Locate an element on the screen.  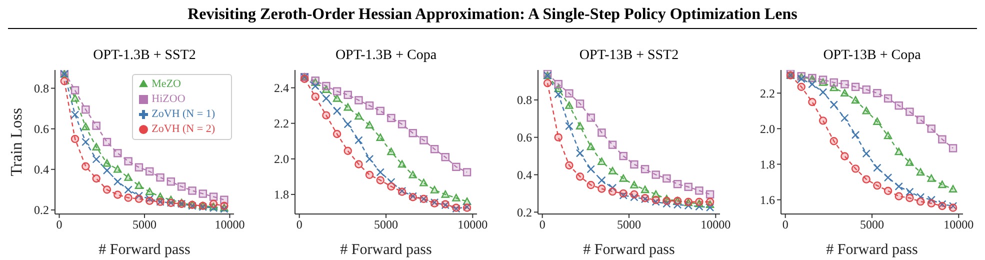
chart-title: OPT-1.3B + Copa is located at coordinates (386, 56).